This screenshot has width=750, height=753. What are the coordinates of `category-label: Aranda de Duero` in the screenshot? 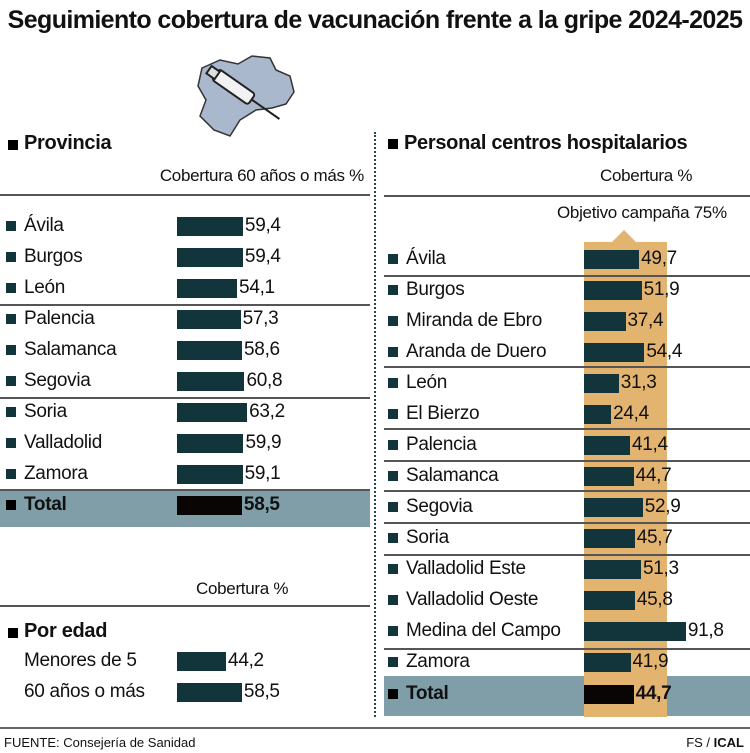 It's located at (476, 351).